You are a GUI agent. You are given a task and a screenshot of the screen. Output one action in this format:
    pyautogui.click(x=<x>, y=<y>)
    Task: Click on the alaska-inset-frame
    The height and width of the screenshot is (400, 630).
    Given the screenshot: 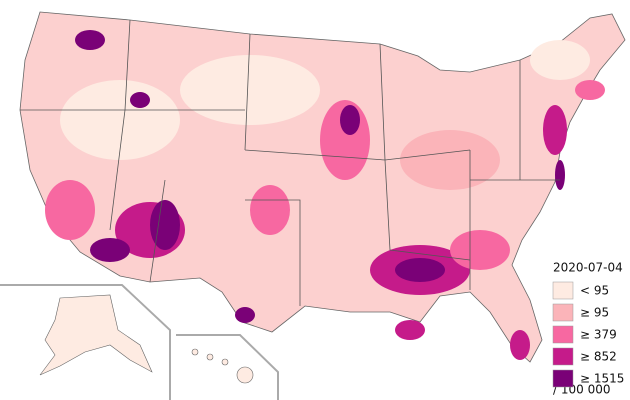 What is the action you would take?
    pyautogui.click(x=85, y=342)
    